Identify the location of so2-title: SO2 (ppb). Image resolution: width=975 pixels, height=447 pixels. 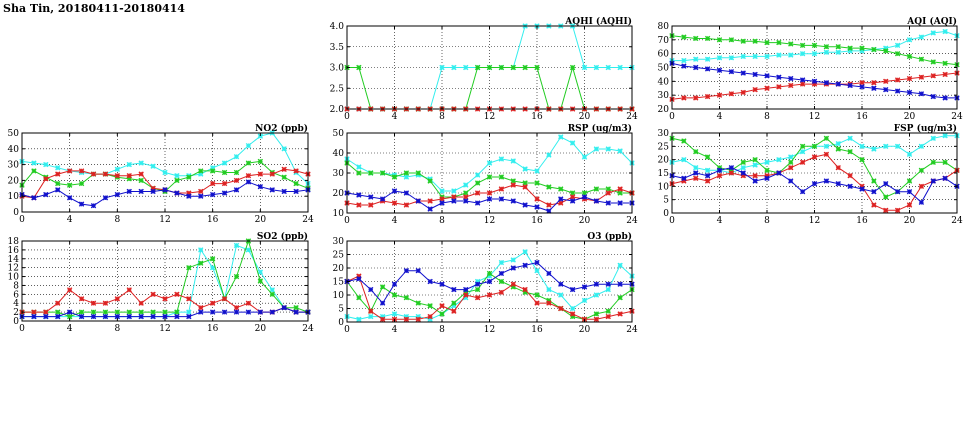
(282, 236).